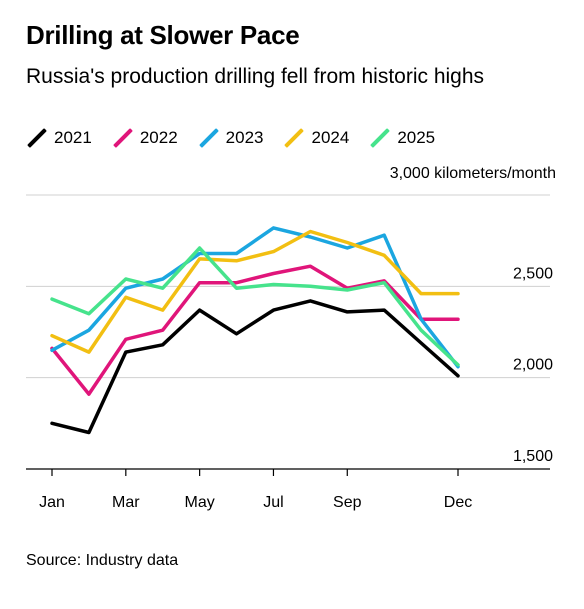 The height and width of the screenshot is (609, 584). What do you see at coordinates (52, 502) in the screenshot?
I see `x-tick-label: Jan` at bounding box center [52, 502].